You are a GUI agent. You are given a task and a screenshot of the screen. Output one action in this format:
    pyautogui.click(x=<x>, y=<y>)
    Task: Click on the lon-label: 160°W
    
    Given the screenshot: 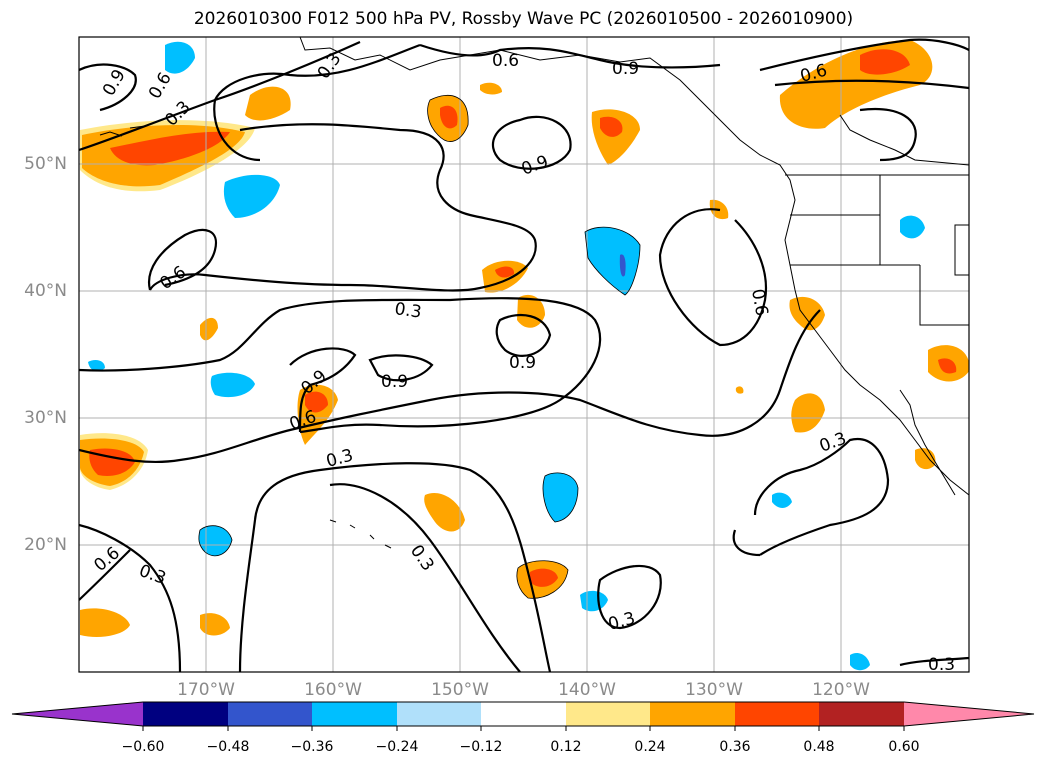 What is the action you would take?
    pyautogui.click(x=333, y=690)
    